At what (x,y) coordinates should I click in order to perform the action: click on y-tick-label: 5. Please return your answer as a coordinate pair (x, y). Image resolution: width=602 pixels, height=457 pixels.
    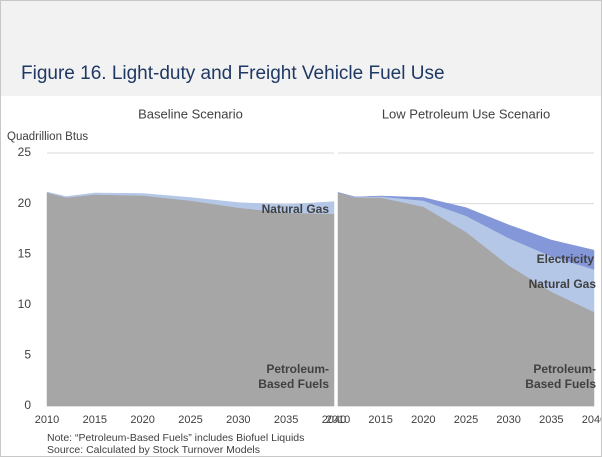
    Looking at the image, I should click on (27, 355).